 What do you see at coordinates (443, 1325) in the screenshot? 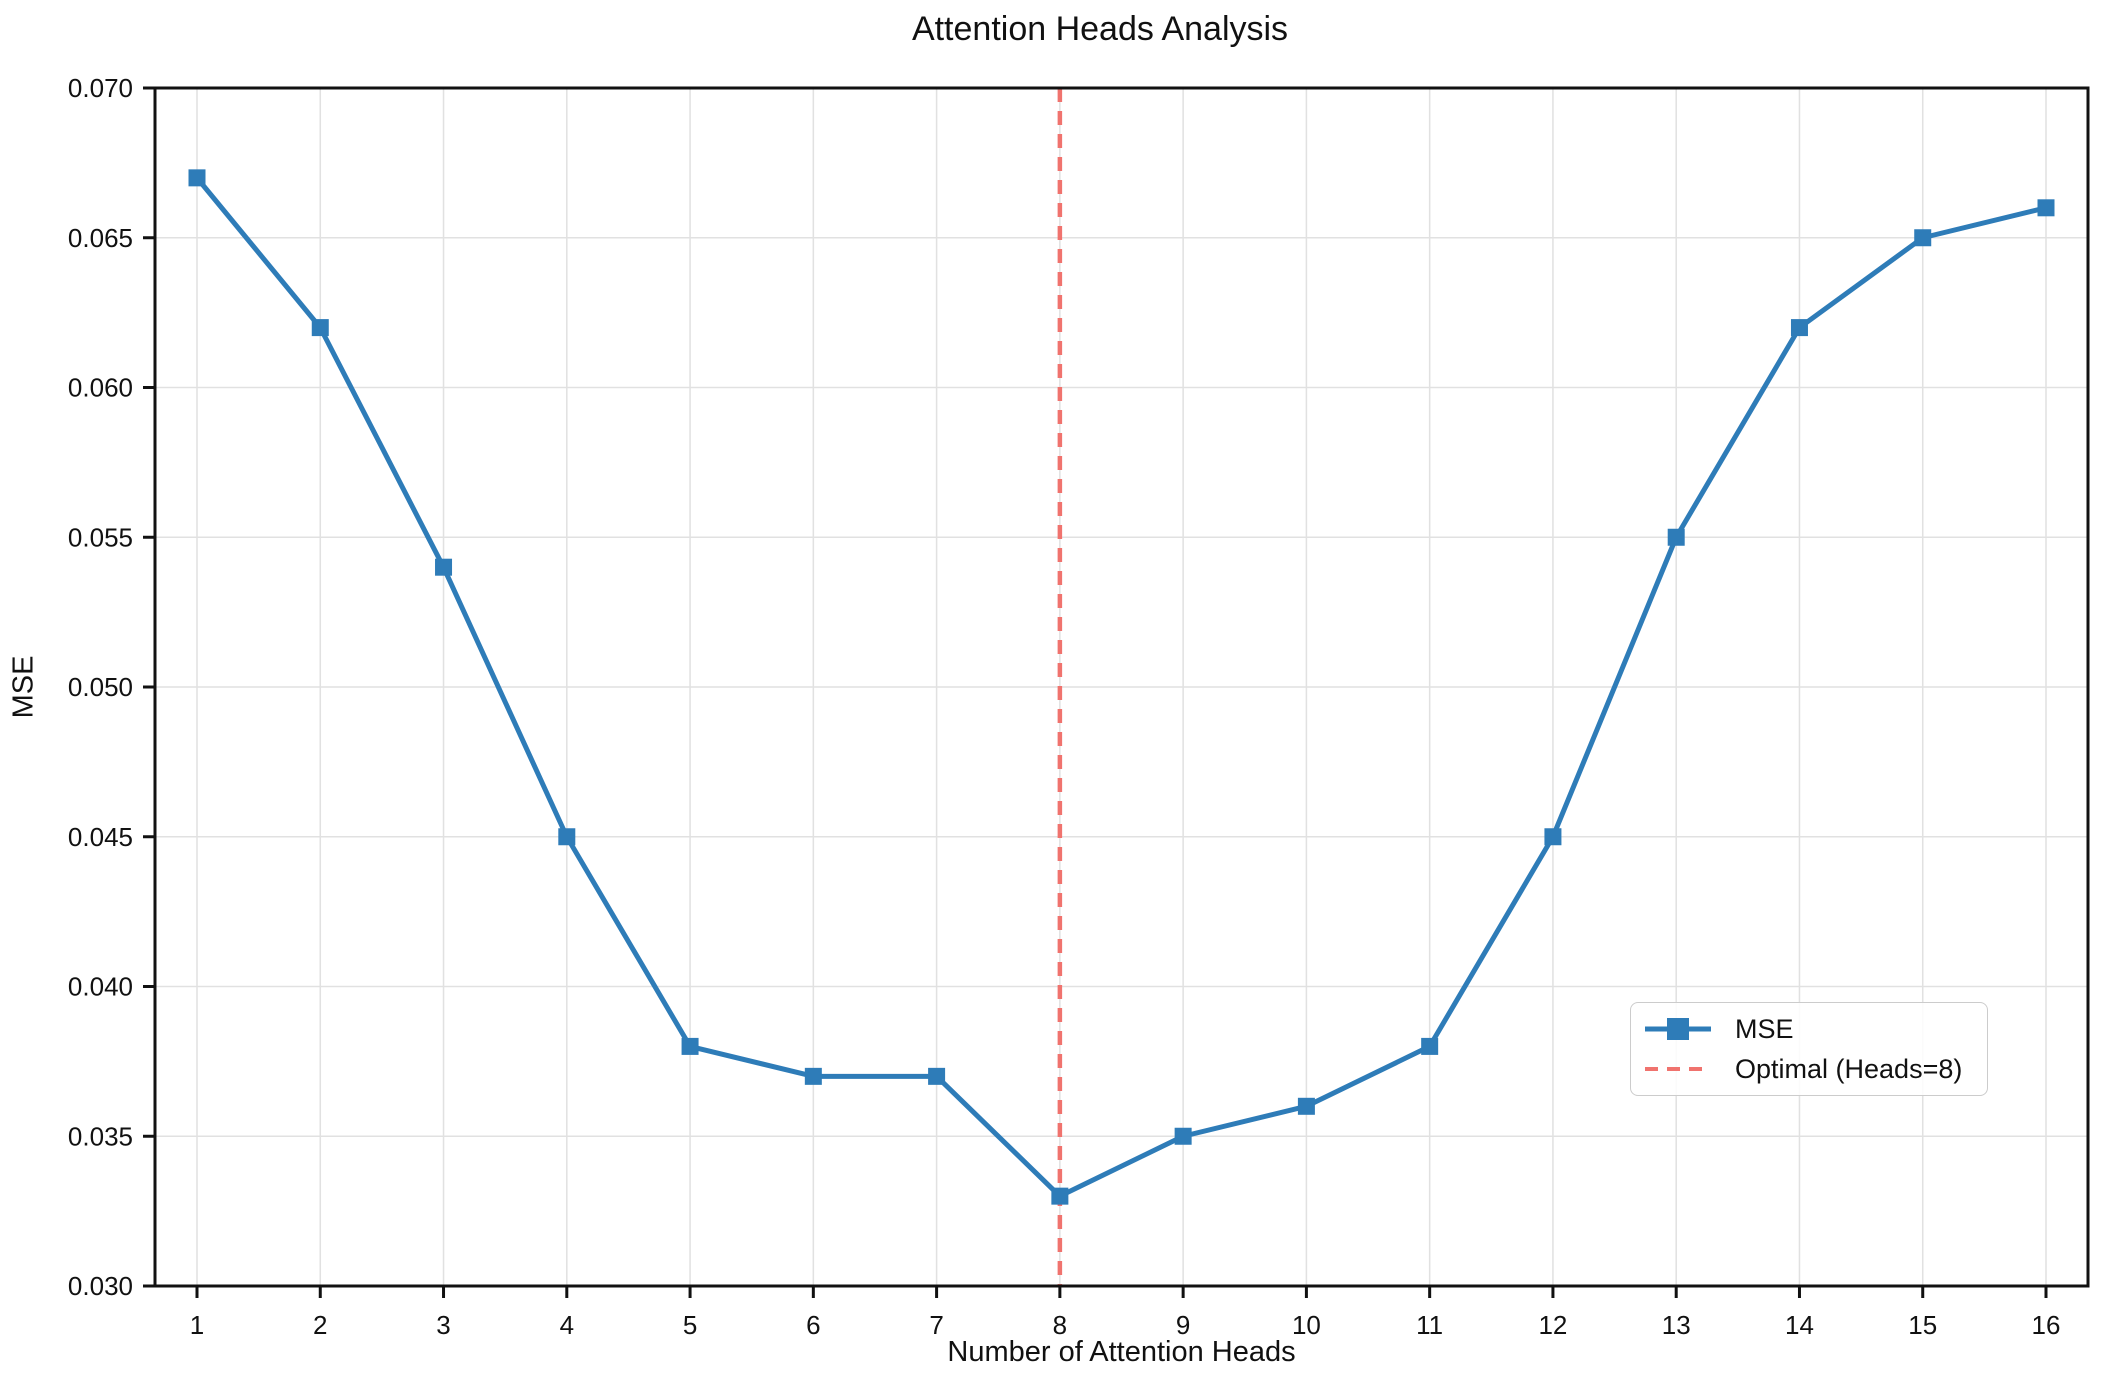
I see `x-tick-label: 3` at bounding box center [443, 1325].